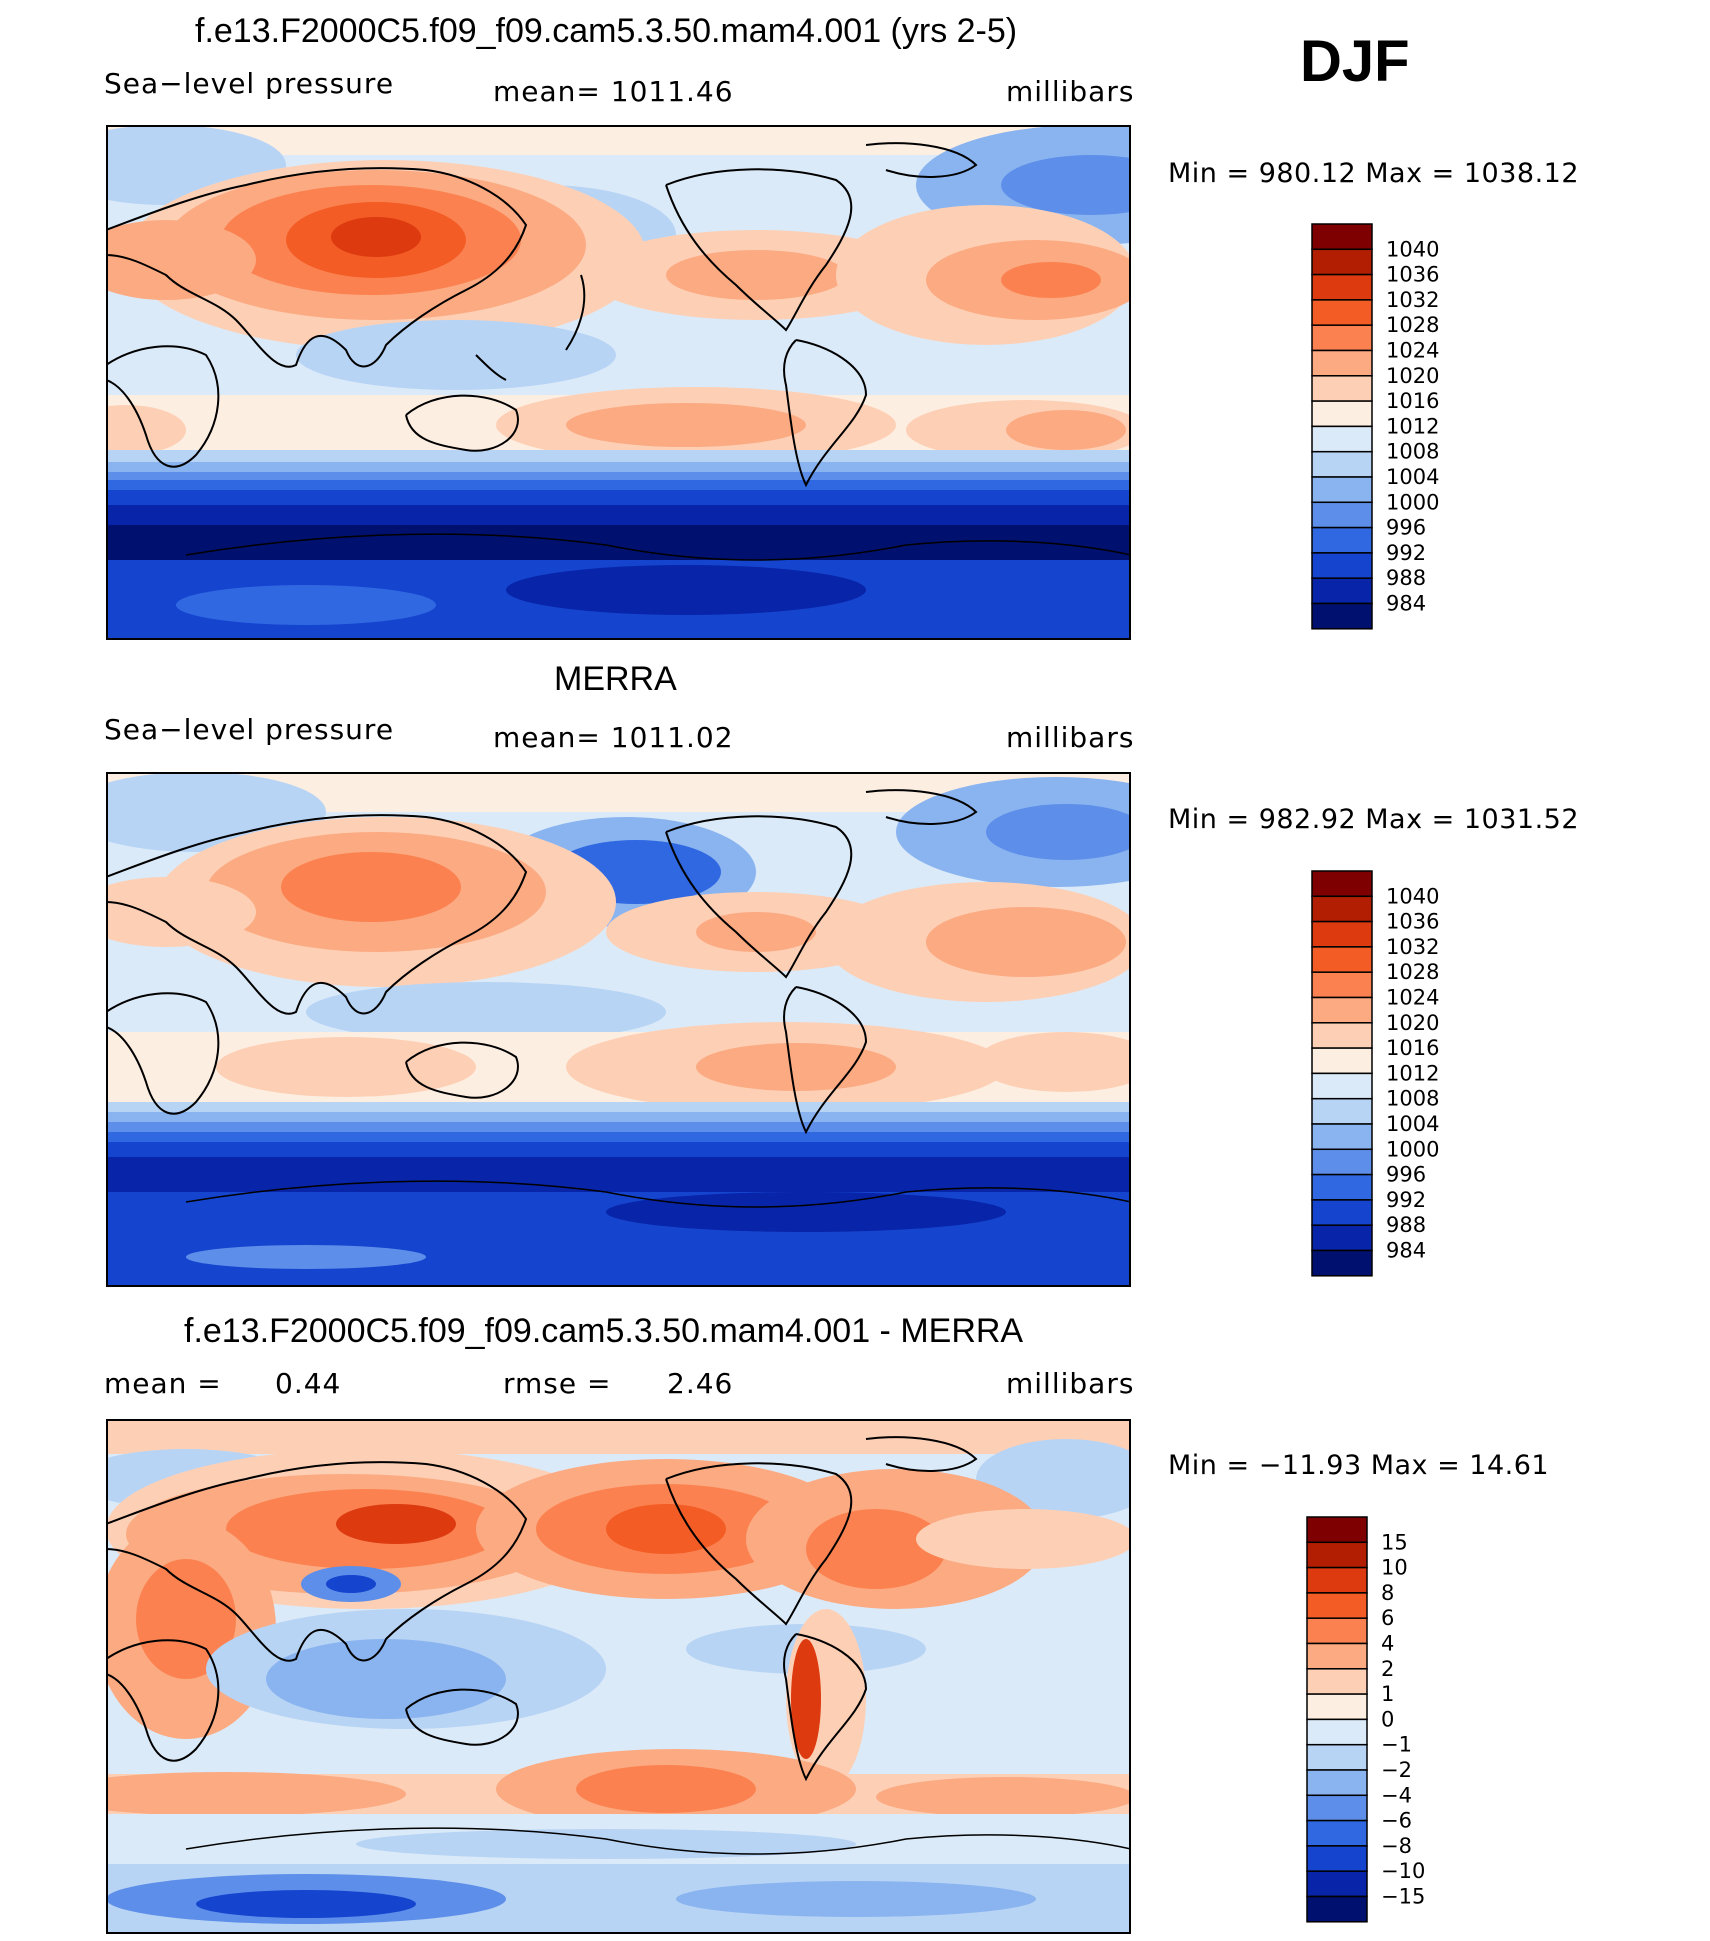  What do you see at coordinates (1412, 452) in the screenshot?
I see `panel1-colorbar-tick: 1008` at bounding box center [1412, 452].